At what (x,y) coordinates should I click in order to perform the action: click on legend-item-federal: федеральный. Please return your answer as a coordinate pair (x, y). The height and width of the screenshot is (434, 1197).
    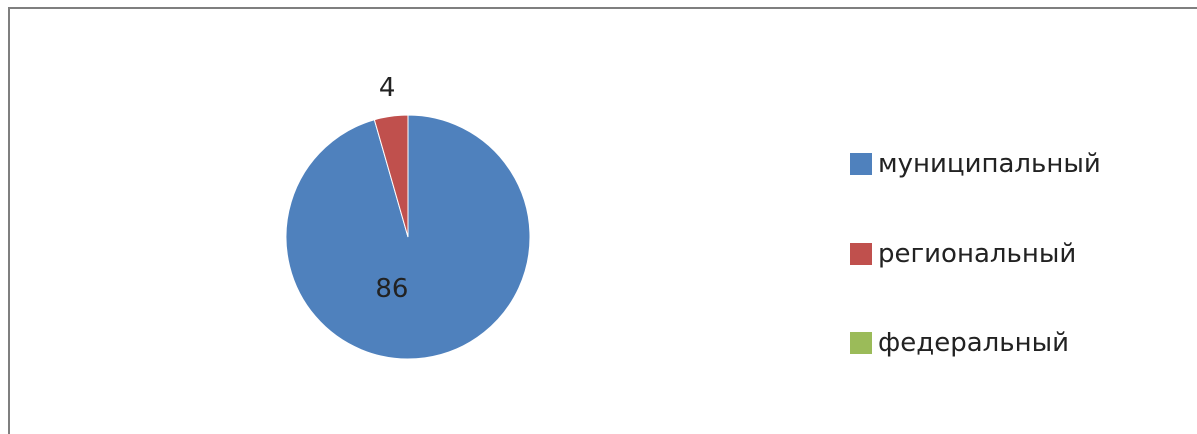
    Looking at the image, I should click on (959, 343).